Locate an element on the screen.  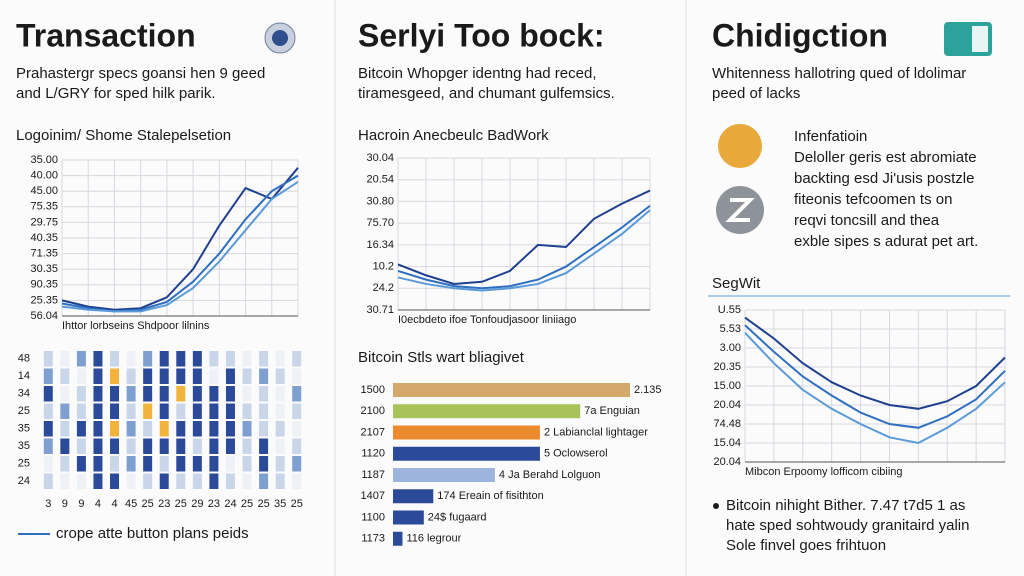
row-label: 34 is located at coordinates (24, 394).